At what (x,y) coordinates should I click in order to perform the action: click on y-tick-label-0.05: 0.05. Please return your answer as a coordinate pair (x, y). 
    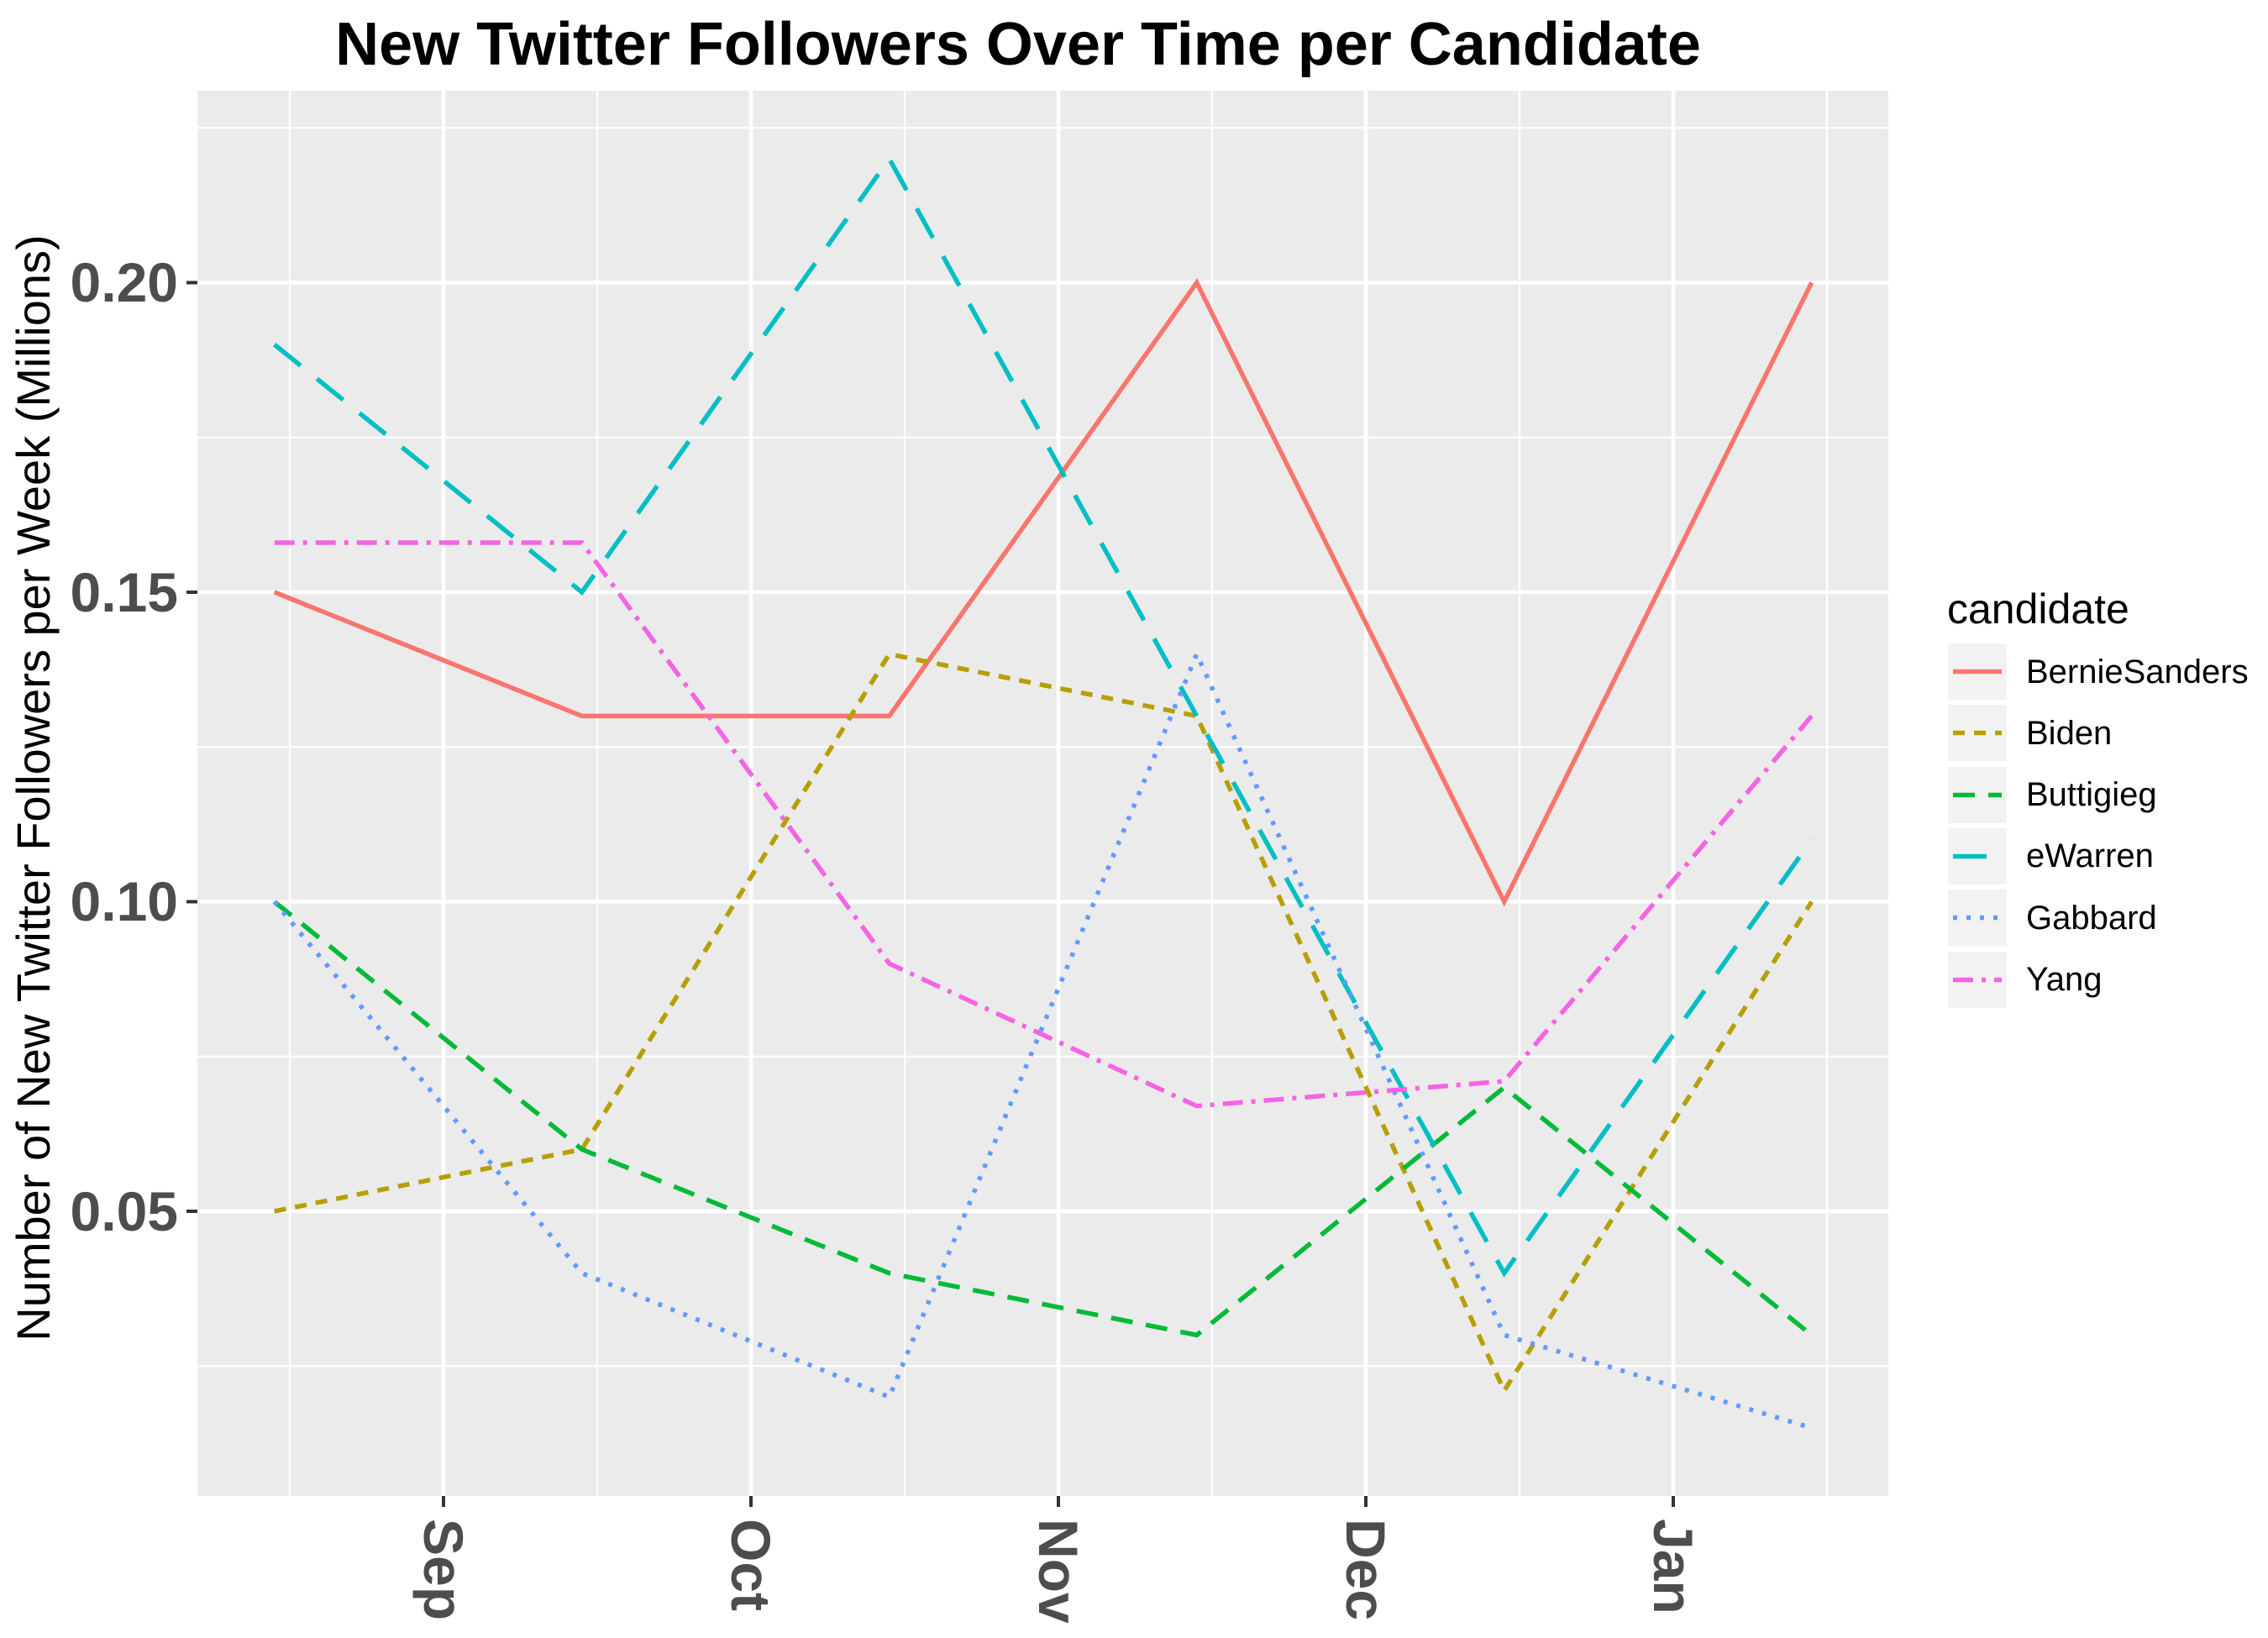
    Looking at the image, I should click on (124, 1210).